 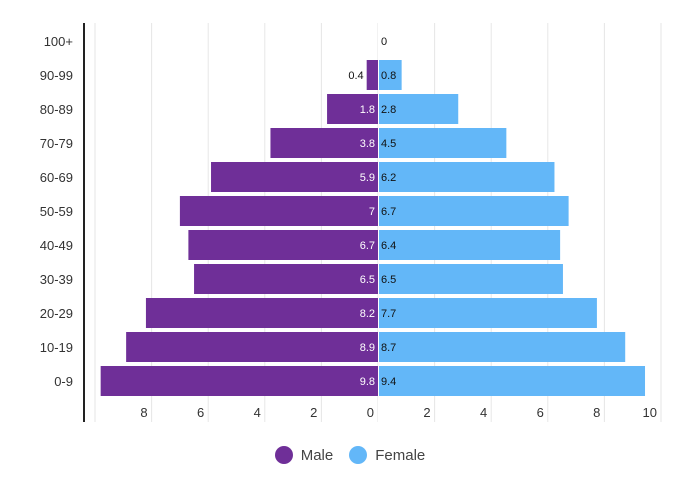 I want to click on legend-label-female: Female, so click(x=400, y=455).